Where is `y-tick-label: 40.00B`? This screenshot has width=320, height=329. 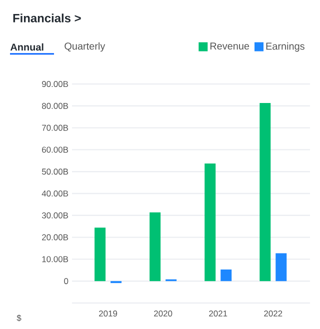 y-tick-label: 40.00B is located at coordinates (55, 193).